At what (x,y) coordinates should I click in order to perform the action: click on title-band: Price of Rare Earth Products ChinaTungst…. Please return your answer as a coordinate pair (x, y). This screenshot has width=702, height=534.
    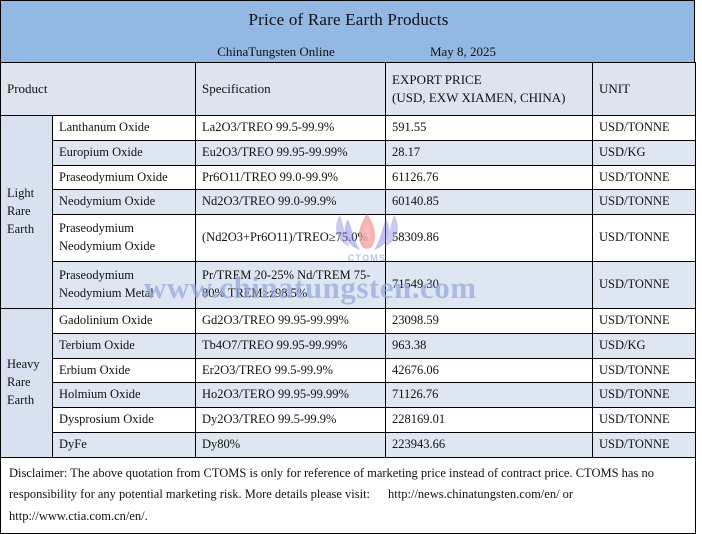
    Looking at the image, I should click on (347, 31).